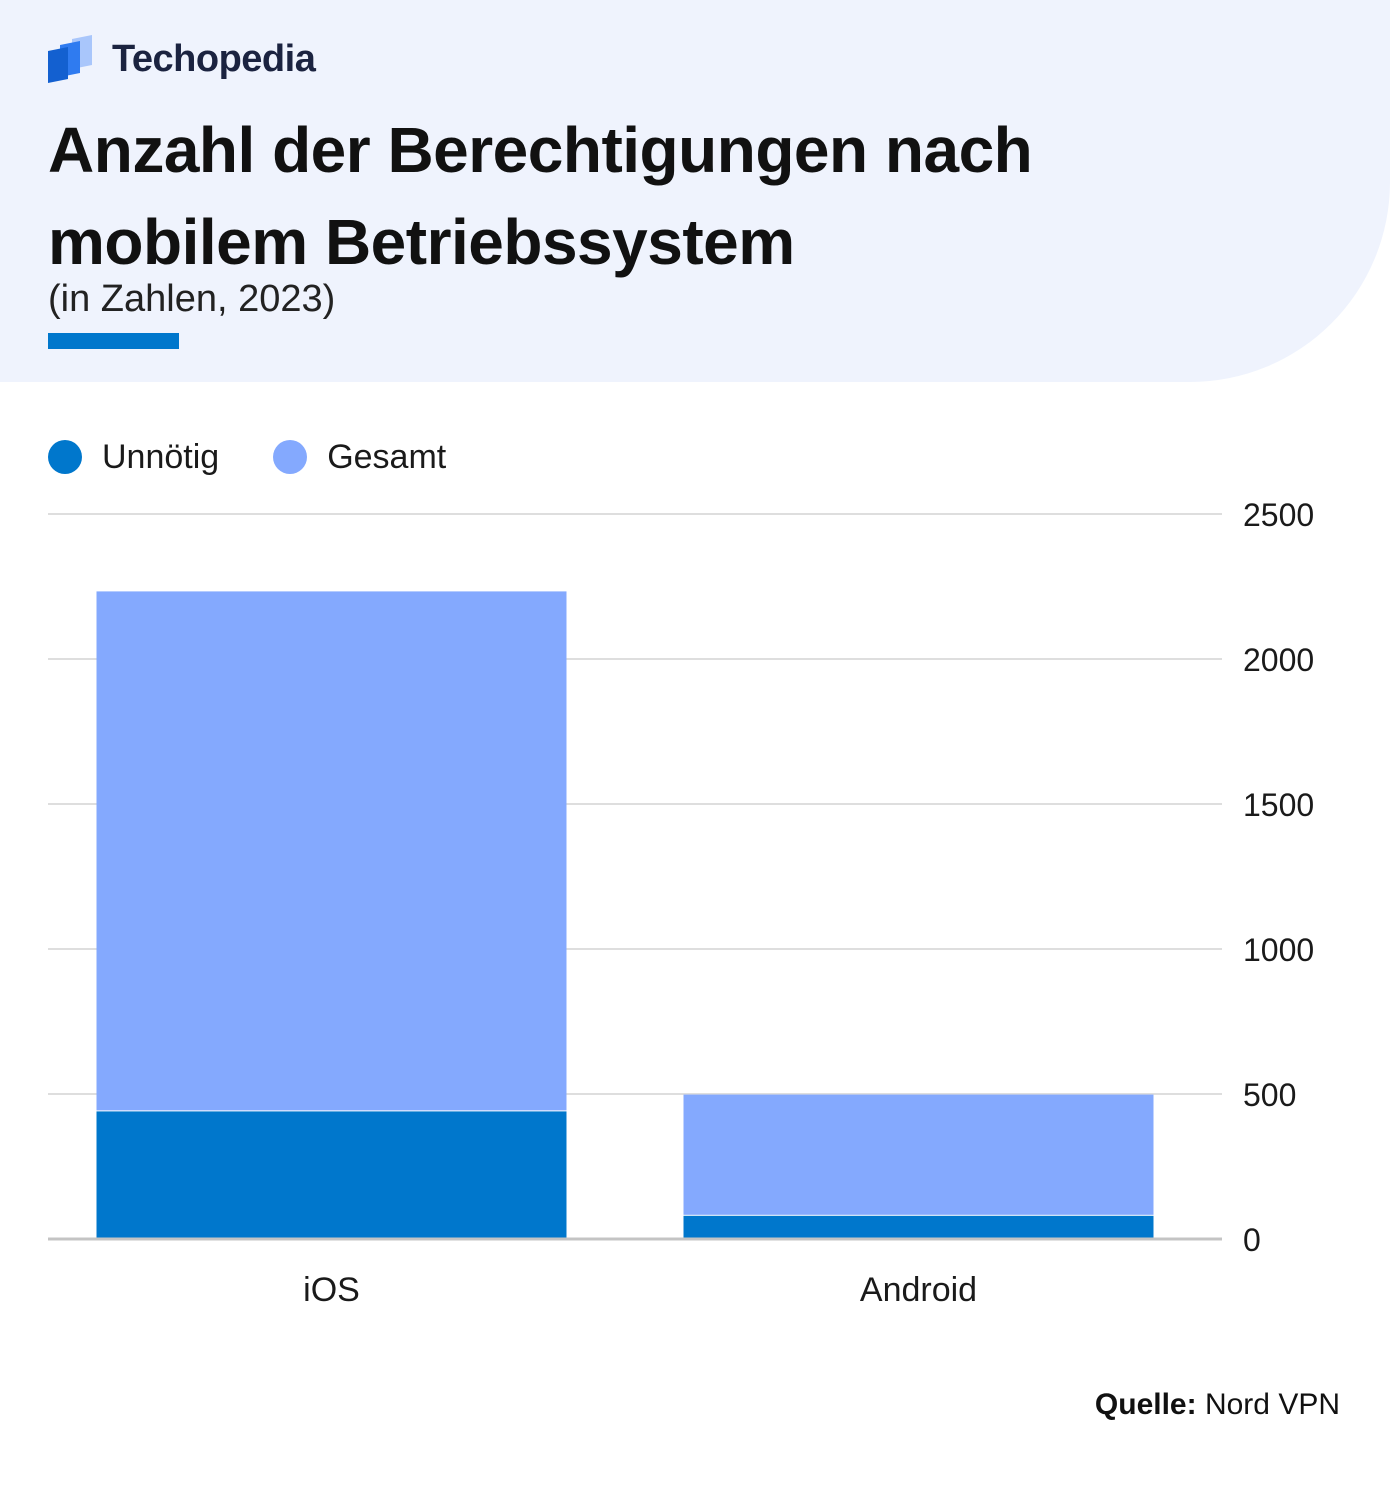 The width and height of the screenshot is (1390, 1490). Describe the element at coordinates (1252, 1240) in the screenshot. I see `y-tick-label: 0` at that location.